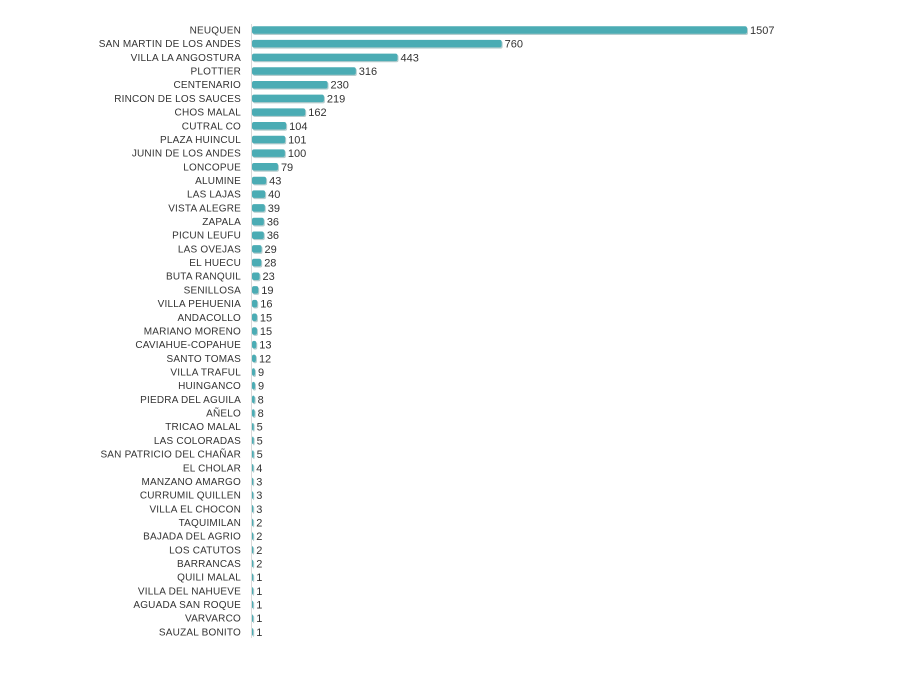 The width and height of the screenshot is (909, 685). I want to click on category-label: BAJADA DEL AGRIO, so click(192, 537).